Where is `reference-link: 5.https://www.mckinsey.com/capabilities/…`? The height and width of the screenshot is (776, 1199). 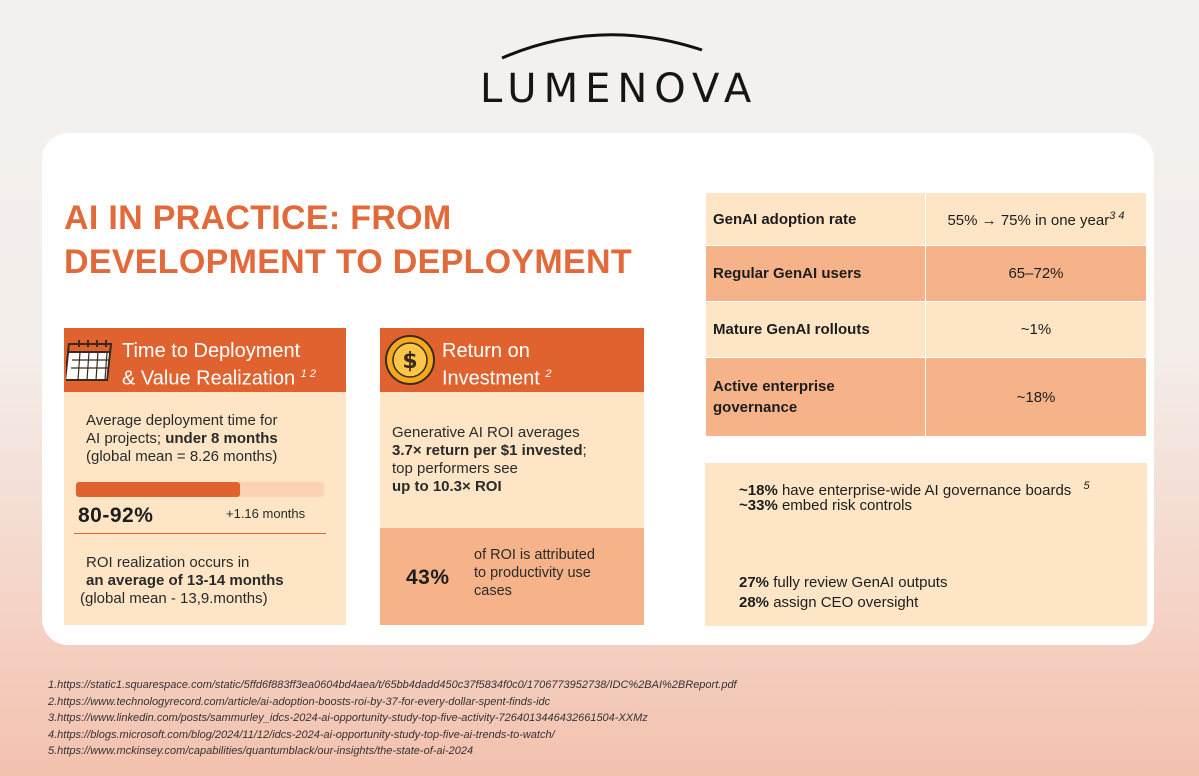 reference-link: 5.https://www.mckinsey.com/capabilities/… is located at coordinates (261, 751).